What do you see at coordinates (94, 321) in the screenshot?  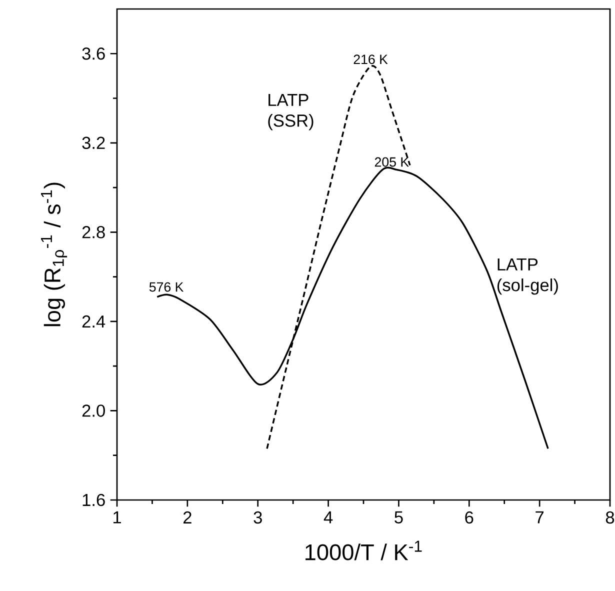 I see `y-tick-label: 2.4` at bounding box center [94, 321].